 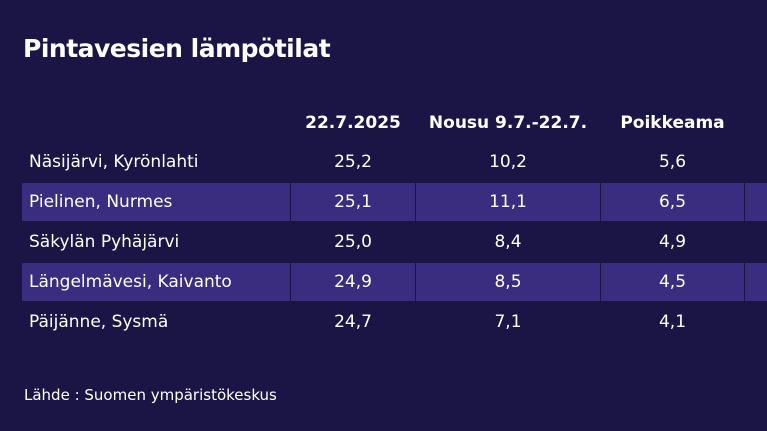 I want to click on table-cell: 5,6, so click(x=672, y=162).